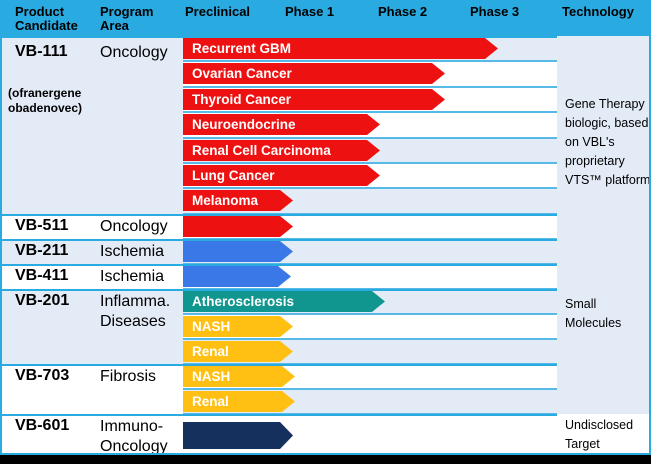 The image size is (651, 464). Describe the element at coordinates (42, 250) in the screenshot. I see `product-name: VB-211` at that location.